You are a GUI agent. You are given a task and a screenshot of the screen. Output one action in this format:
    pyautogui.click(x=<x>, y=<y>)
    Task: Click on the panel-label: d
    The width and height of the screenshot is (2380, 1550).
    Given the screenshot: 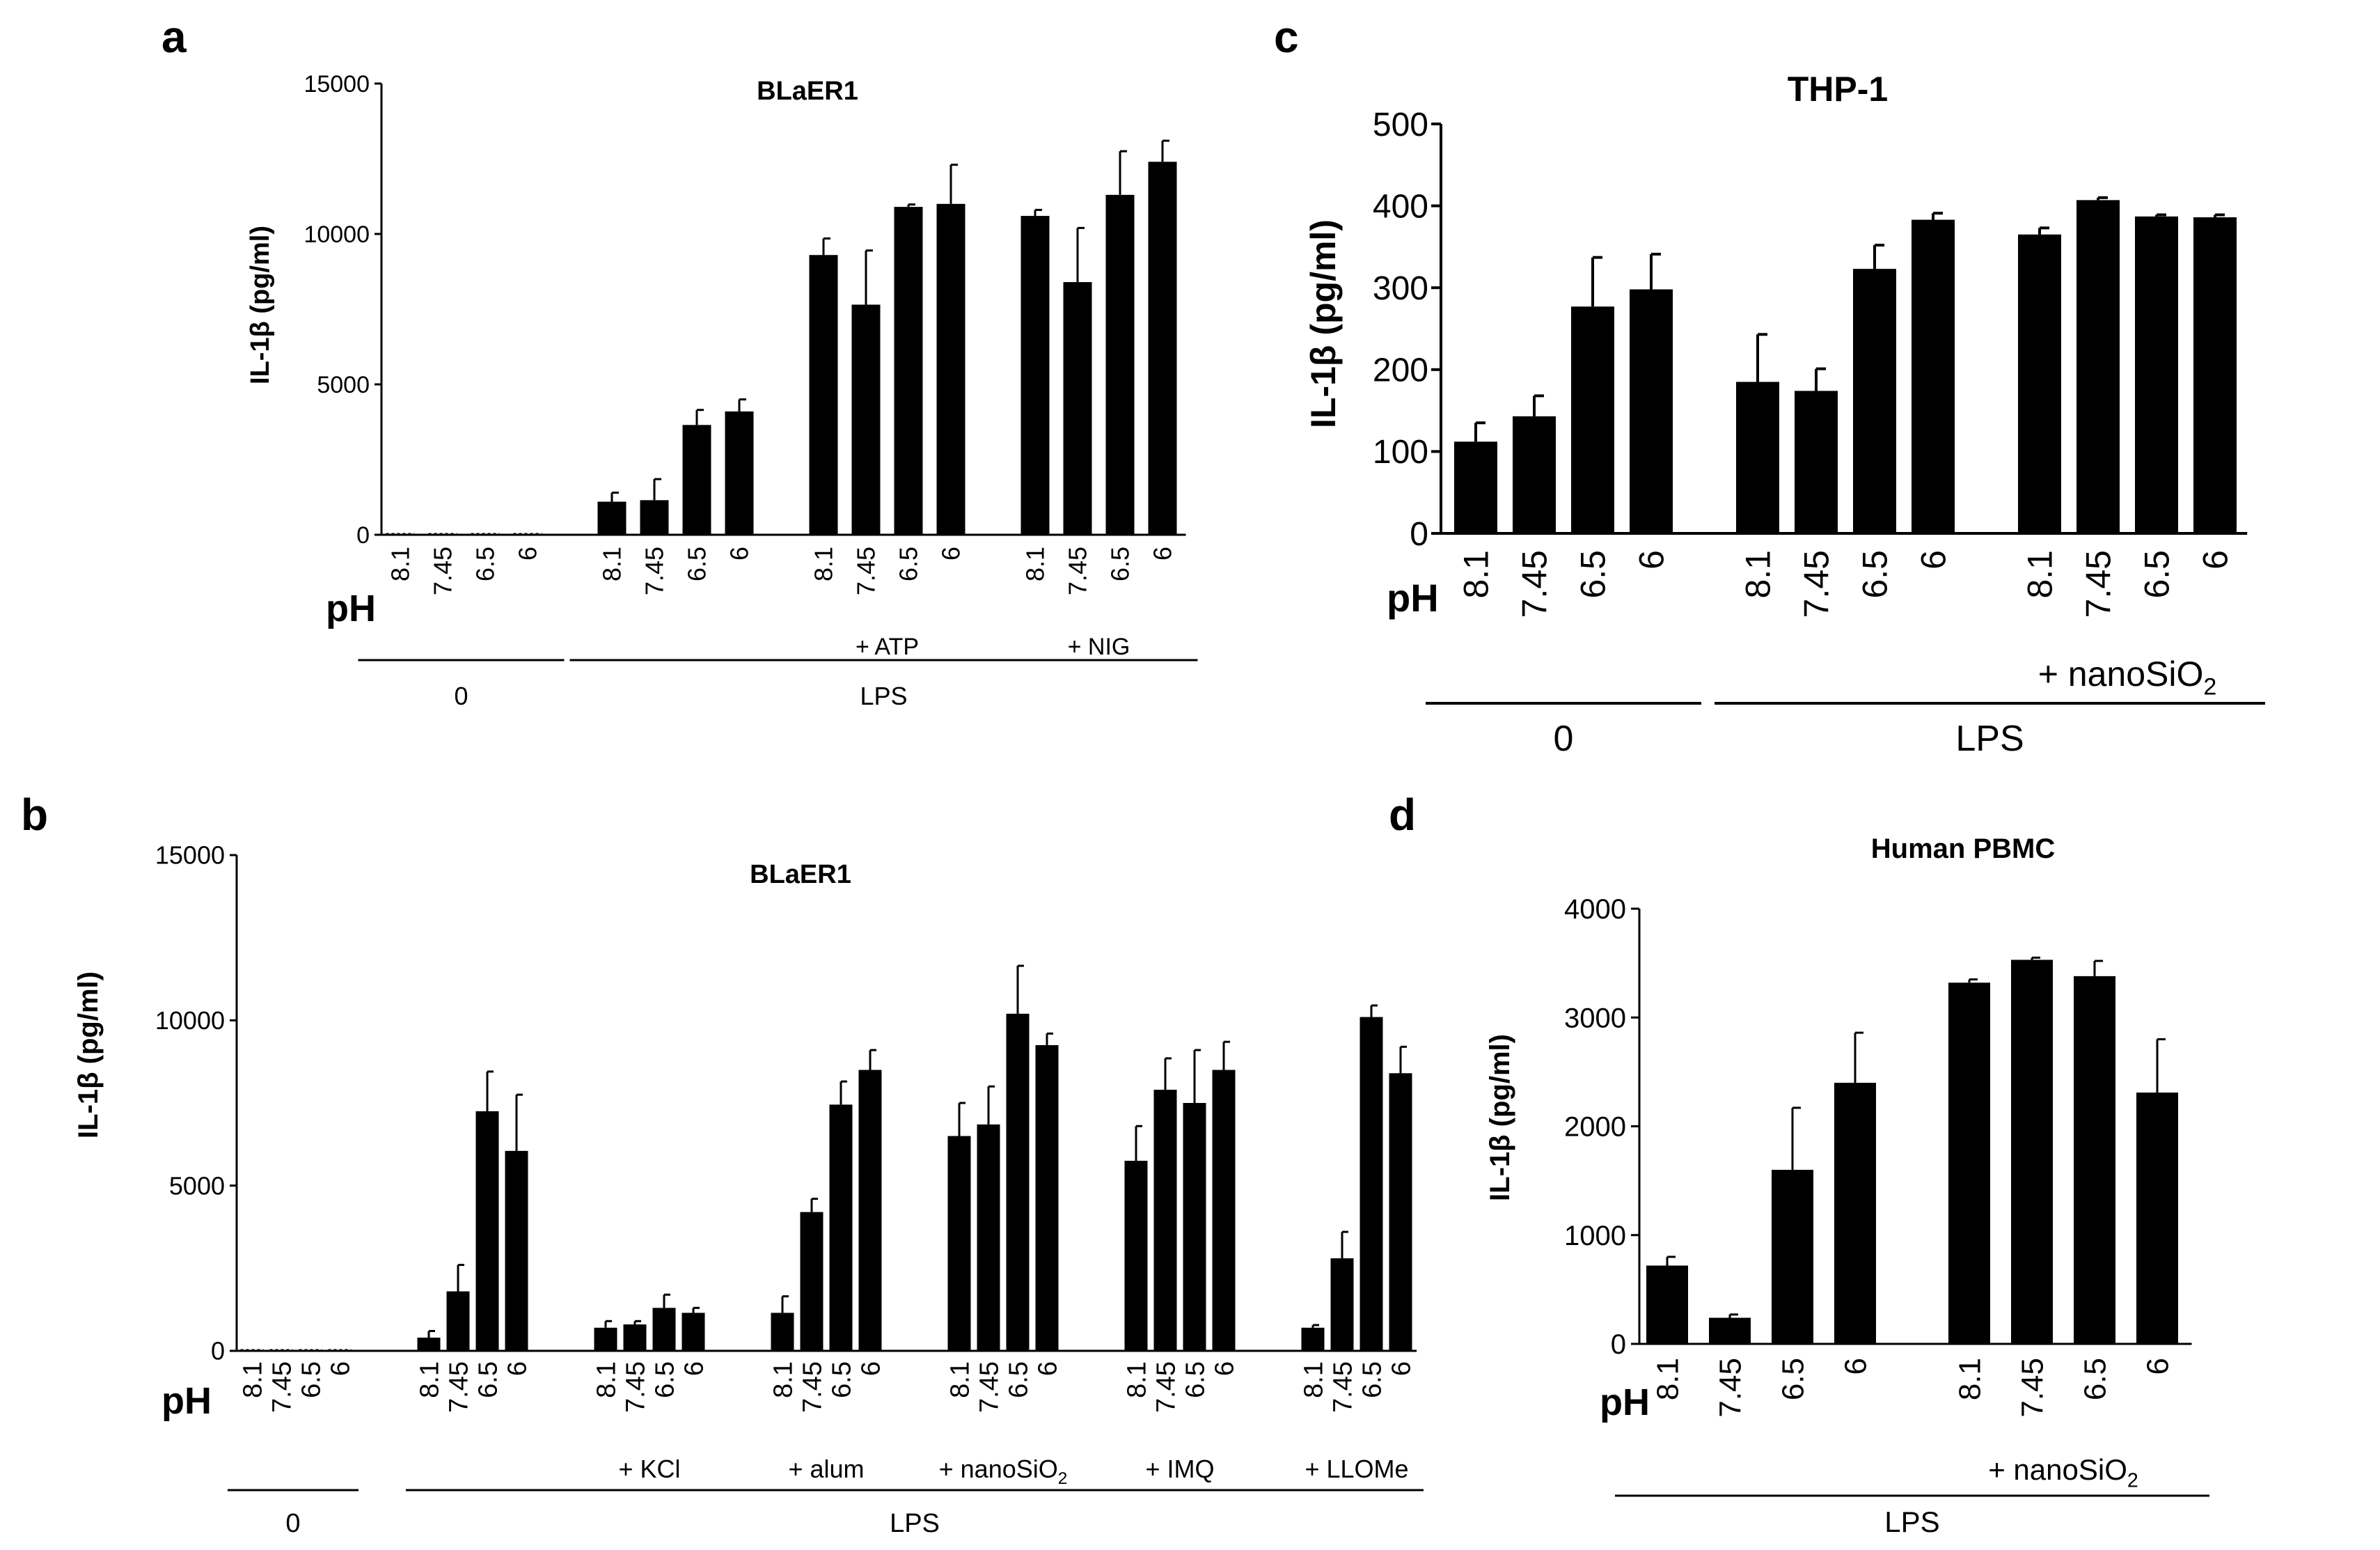 What is the action you would take?
    pyautogui.click(x=1402, y=815)
    